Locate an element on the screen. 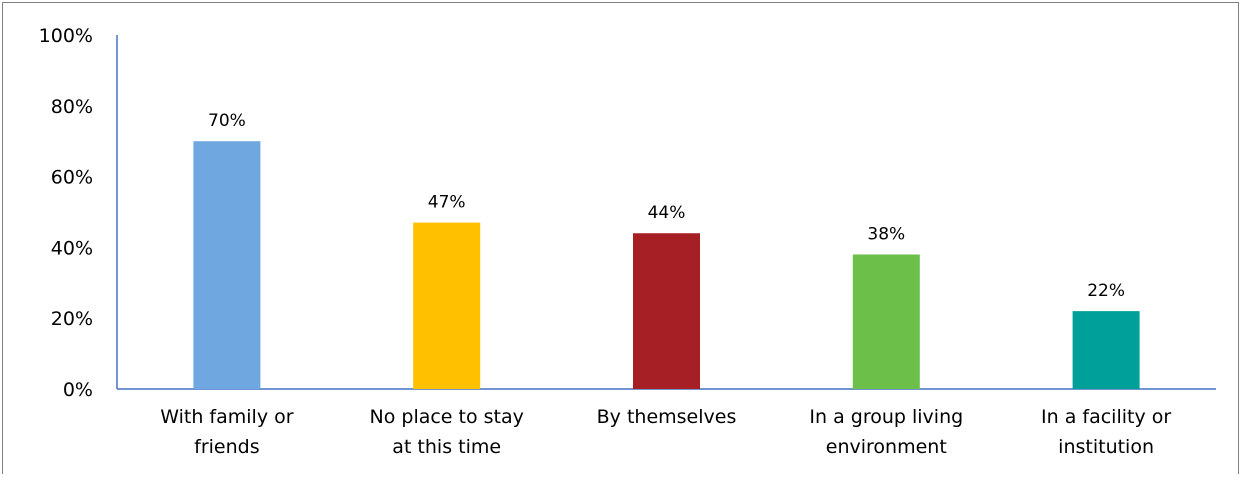 This screenshot has width=1243, height=477. category-label-line: environment is located at coordinates (886, 447).